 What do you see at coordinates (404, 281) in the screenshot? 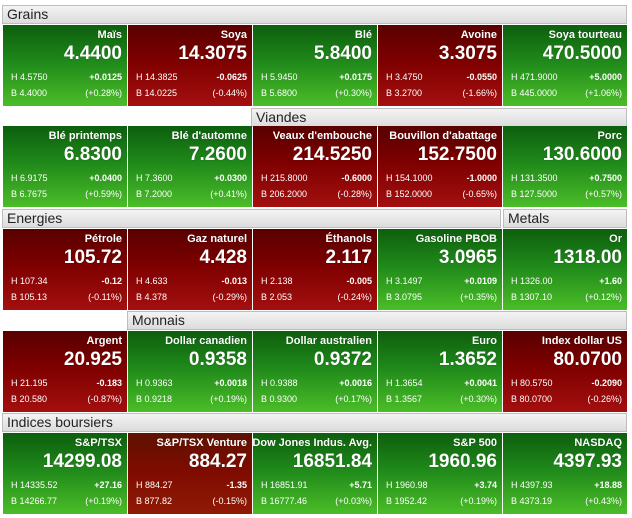
I see `quote-high: H 3.1497` at bounding box center [404, 281].